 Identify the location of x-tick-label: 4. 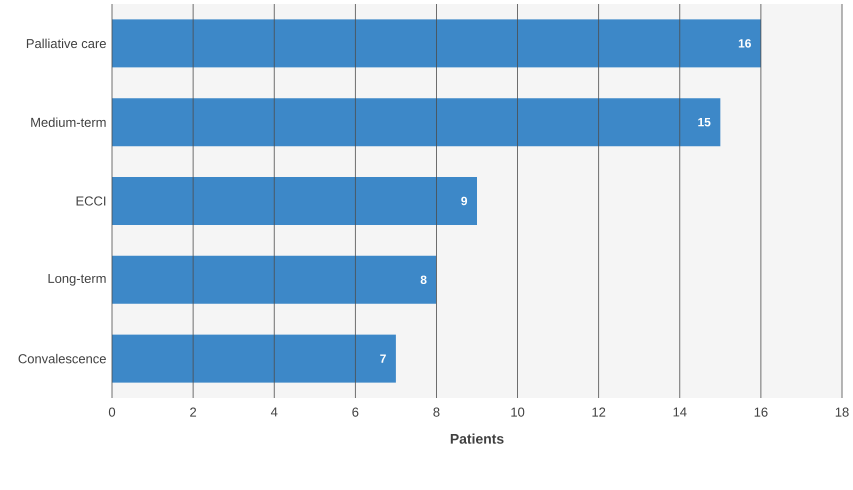
(274, 412).